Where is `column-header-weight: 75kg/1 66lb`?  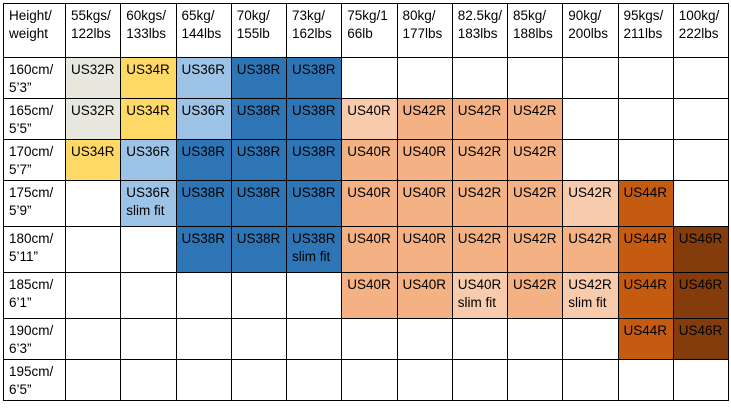 column-header-weight: 75kg/1 66lb is located at coordinates (369, 30).